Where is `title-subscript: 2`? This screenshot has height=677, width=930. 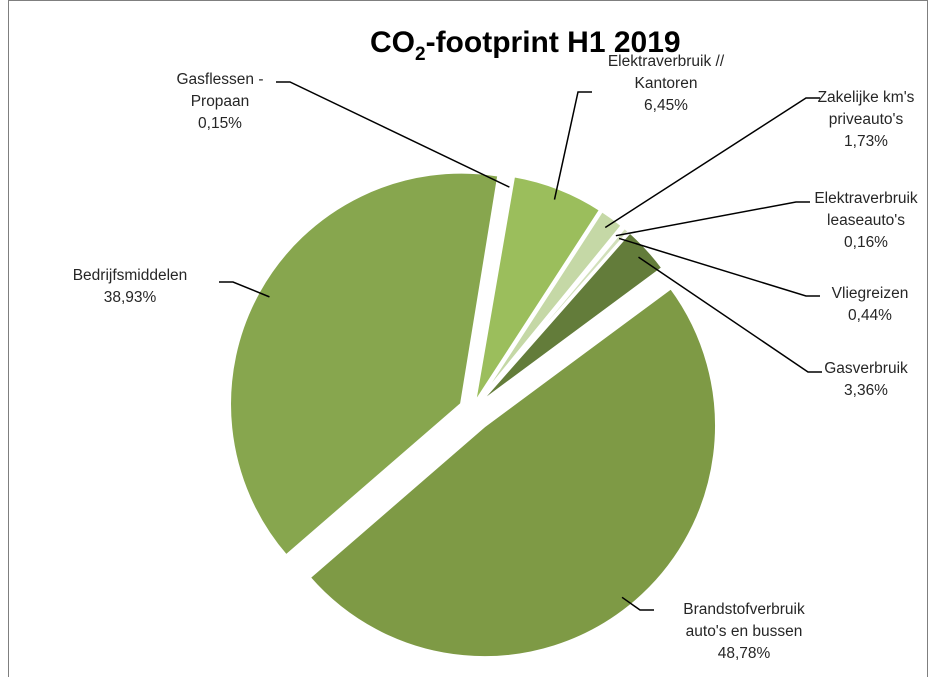 title-subscript: 2 is located at coordinates (420, 54).